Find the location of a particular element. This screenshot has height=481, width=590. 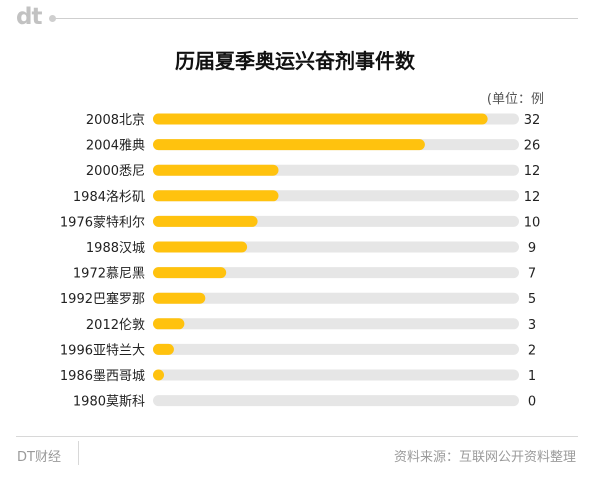

value-label: 10 is located at coordinates (532, 222).